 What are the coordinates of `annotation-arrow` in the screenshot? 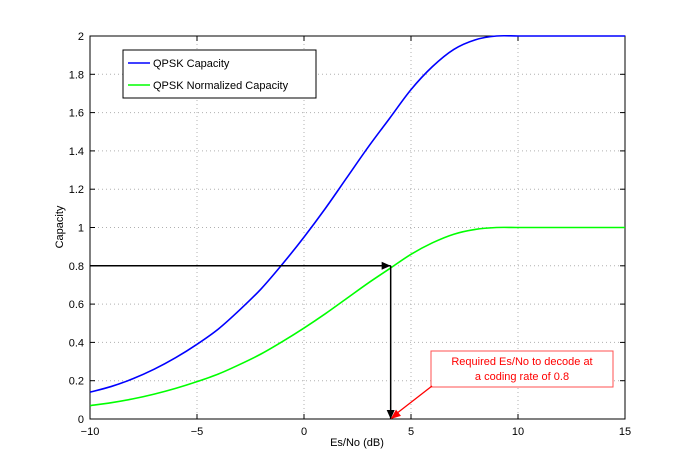 It's located at (413, 400).